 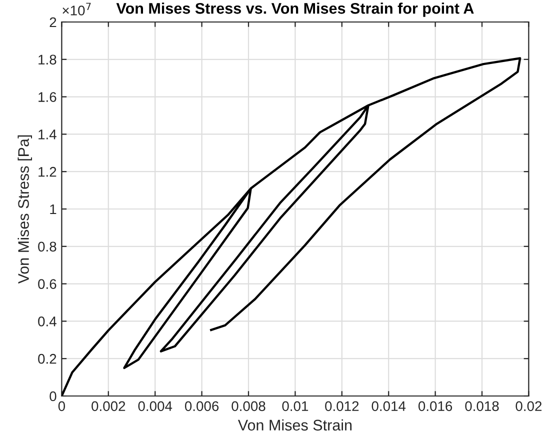 What do you see at coordinates (201, 406) in the screenshot?
I see `x-tick-label: 0.006` at bounding box center [201, 406].